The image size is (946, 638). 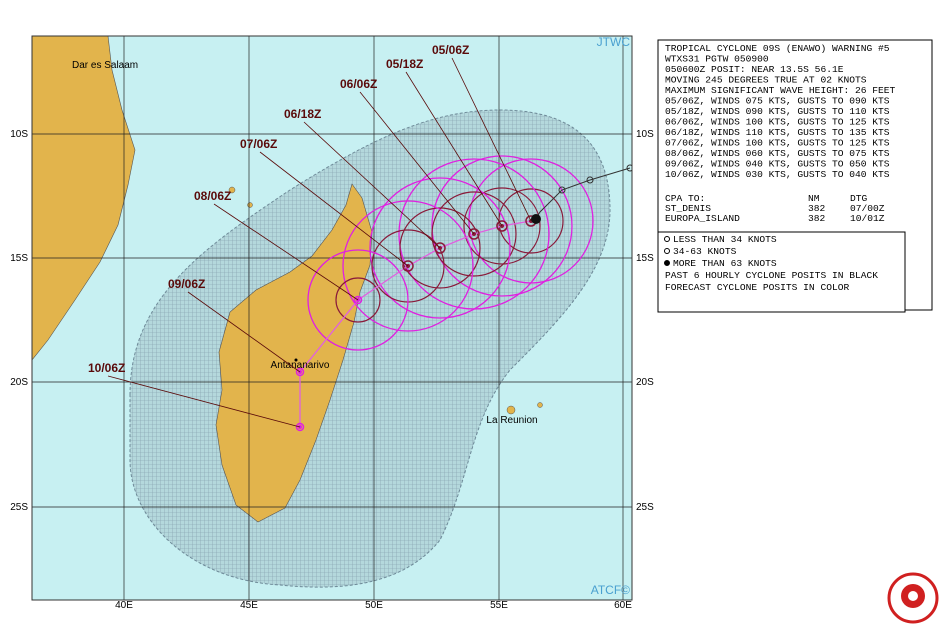 I want to click on forecast-label: 06/18Z, so click(x=302, y=114).